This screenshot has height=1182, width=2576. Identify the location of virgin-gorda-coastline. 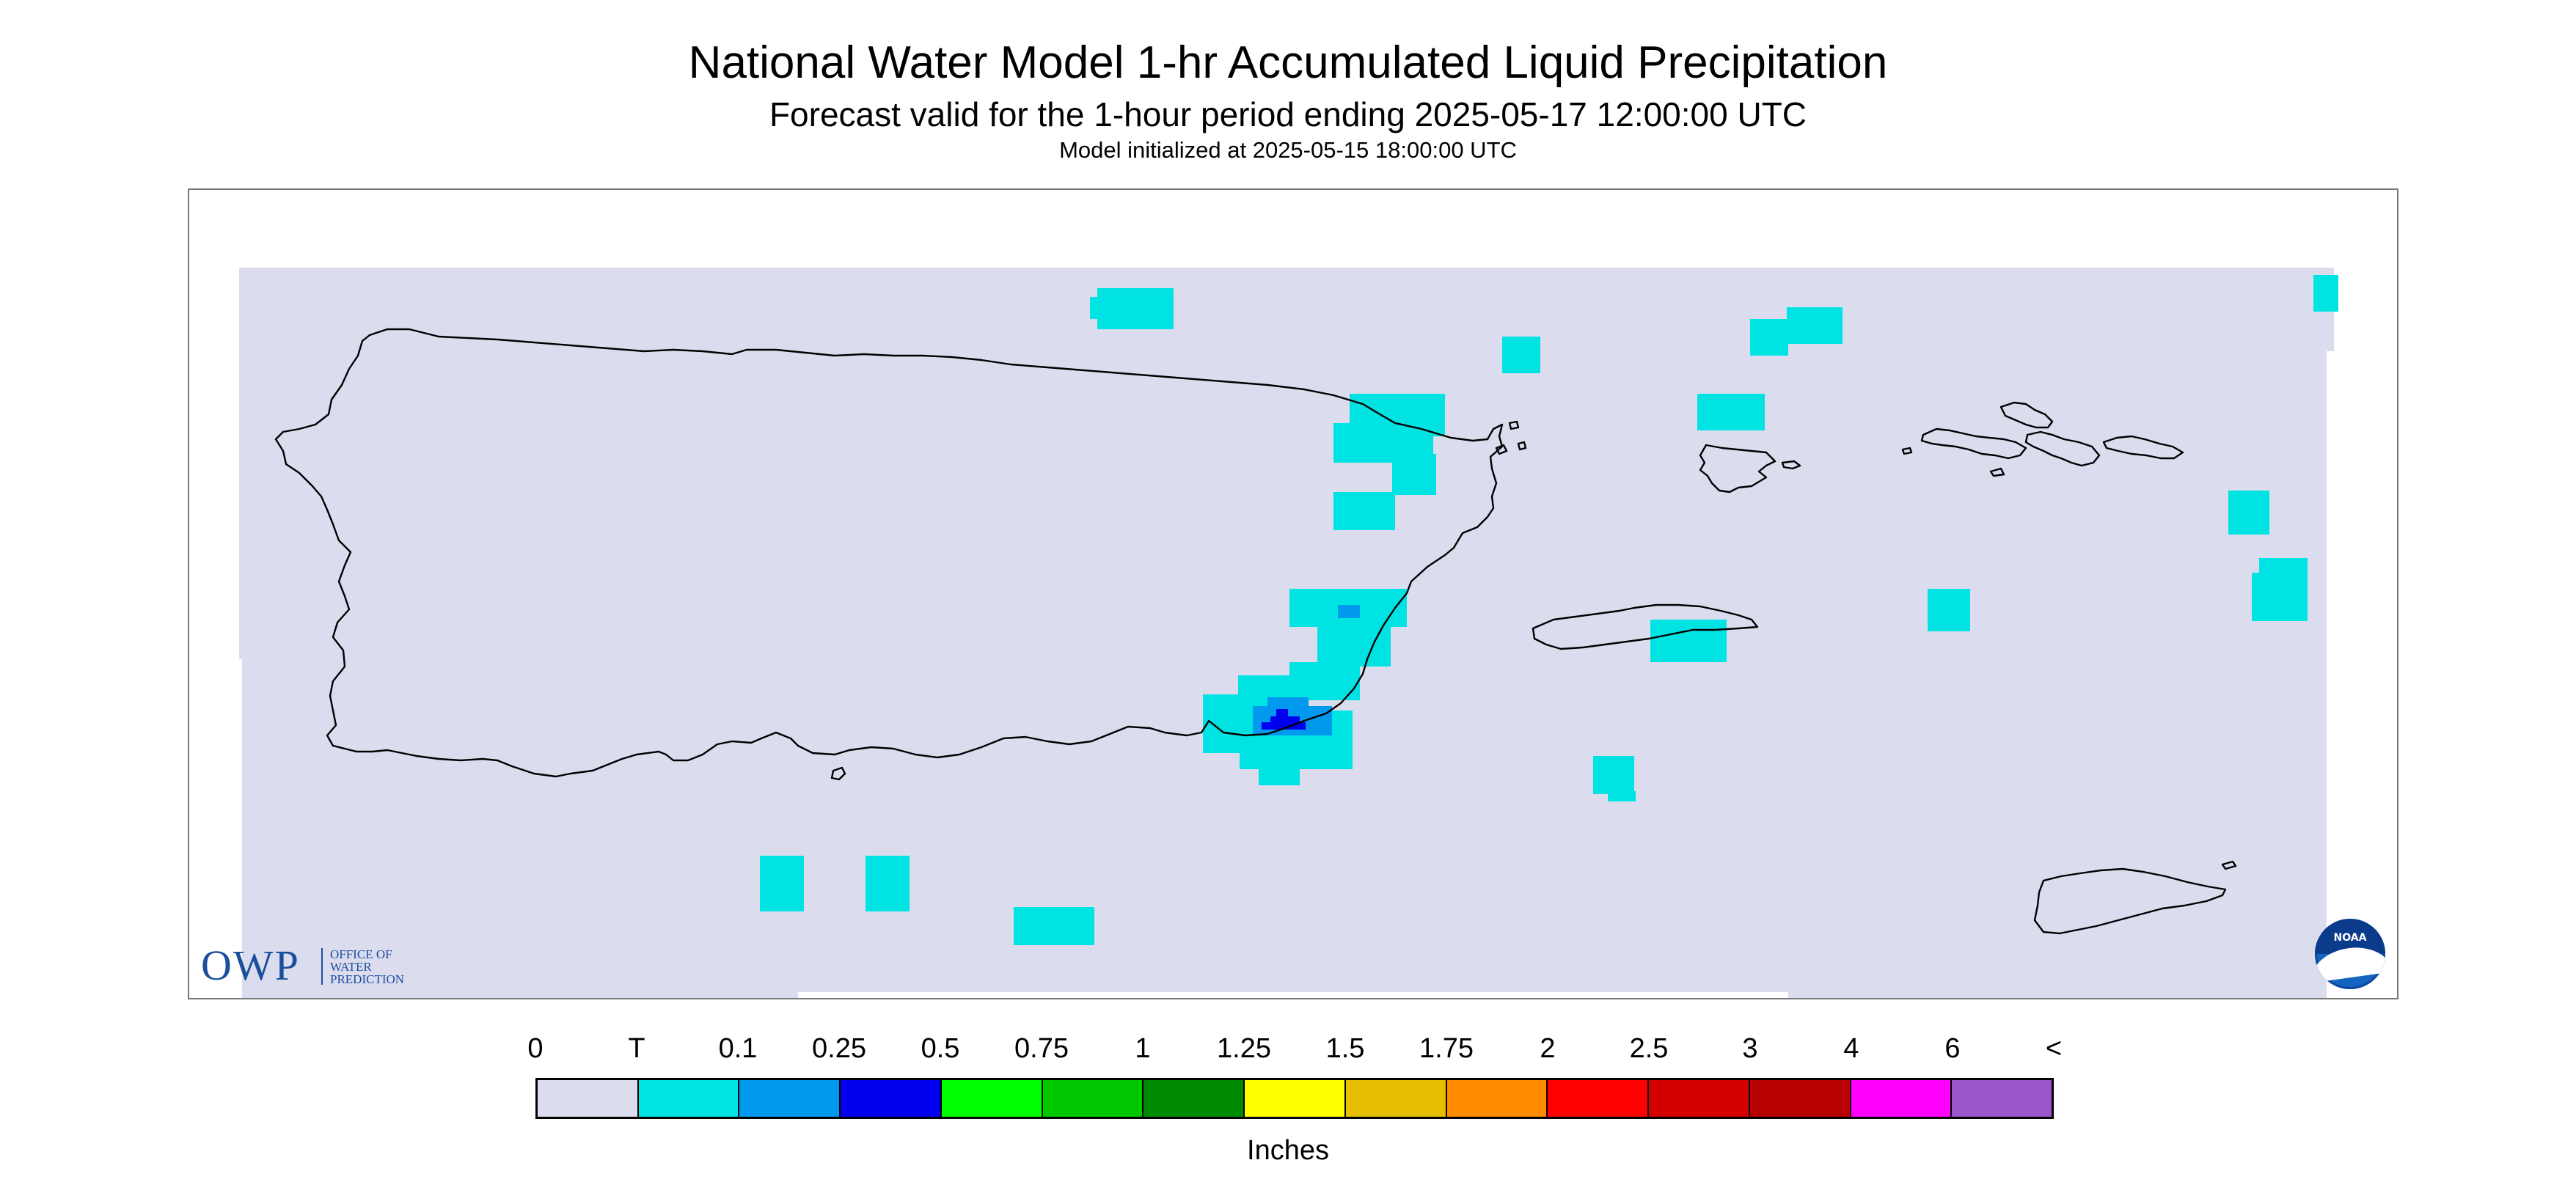
(2143, 447).